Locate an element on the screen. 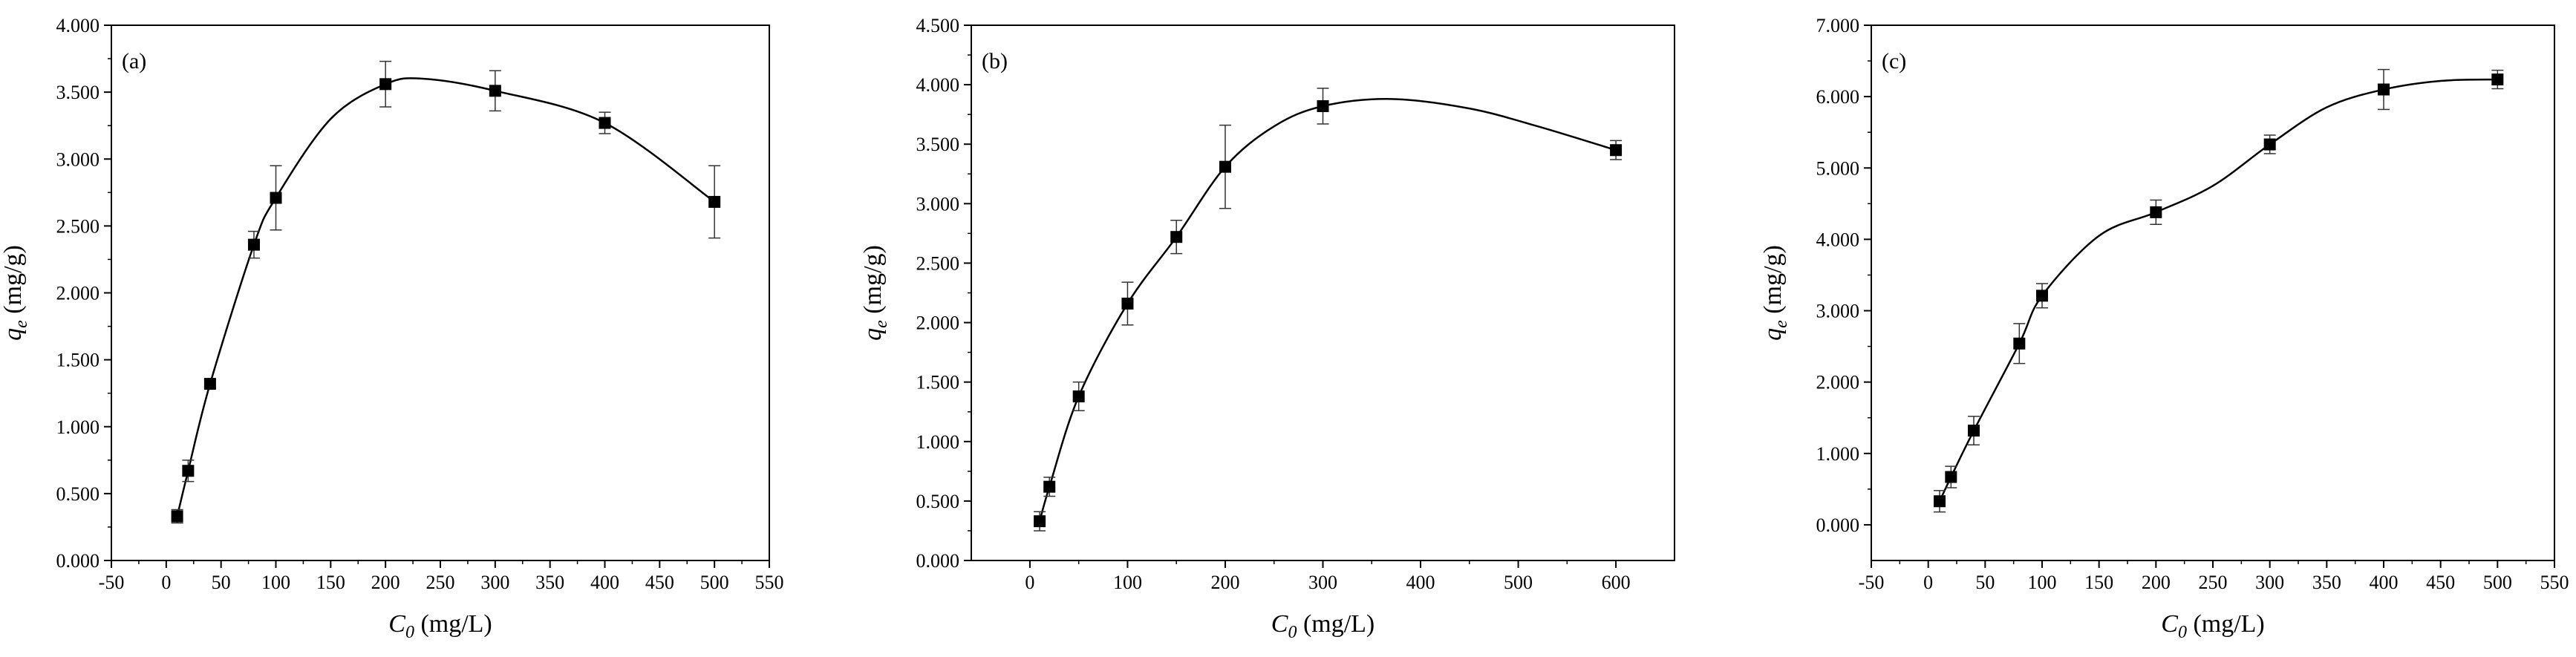 Image resolution: width=2576 pixels, height=657 pixels. panel-label: (b) is located at coordinates (995, 61).